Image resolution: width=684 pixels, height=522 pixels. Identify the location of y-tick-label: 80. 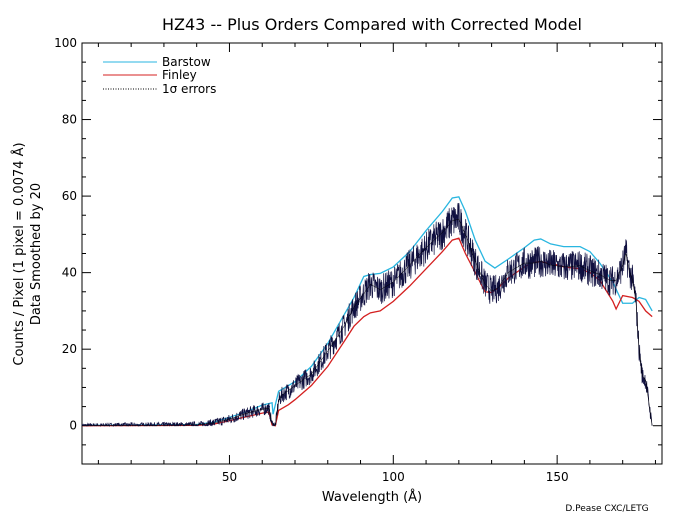
(69, 120).